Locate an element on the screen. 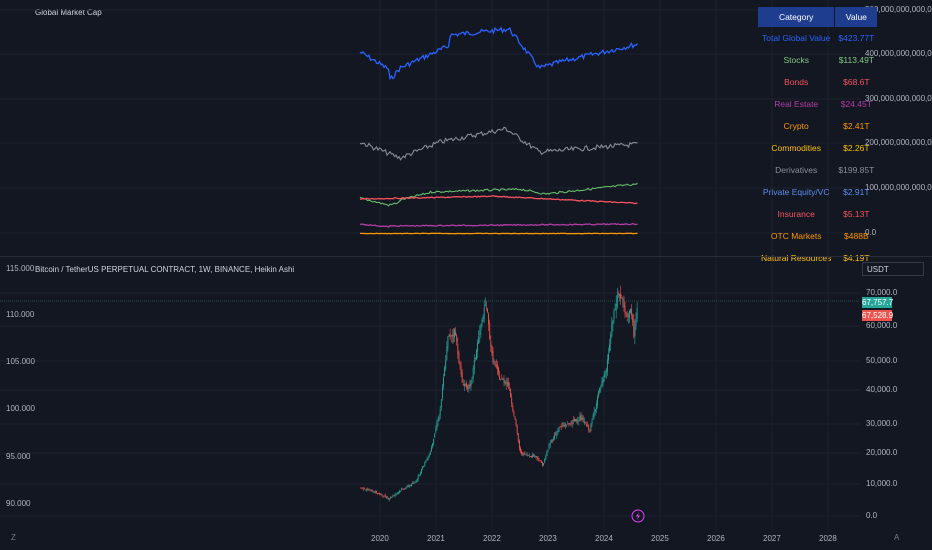 The width and height of the screenshot is (932, 550). currency-selector: USDT is located at coordinates (893, 269).